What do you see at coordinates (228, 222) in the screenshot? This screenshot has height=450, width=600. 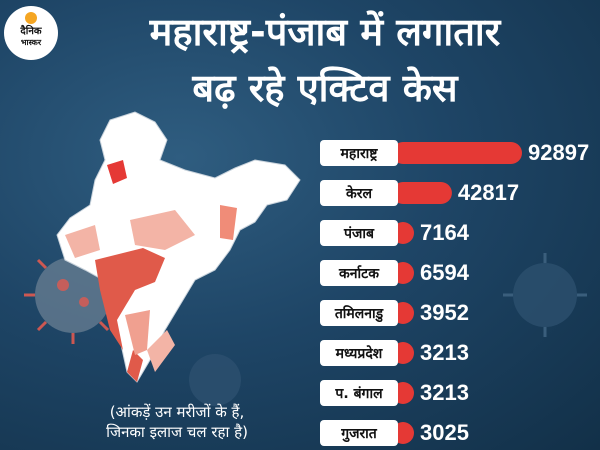 I see `map-westbengal` at bounding box center [228, 222].